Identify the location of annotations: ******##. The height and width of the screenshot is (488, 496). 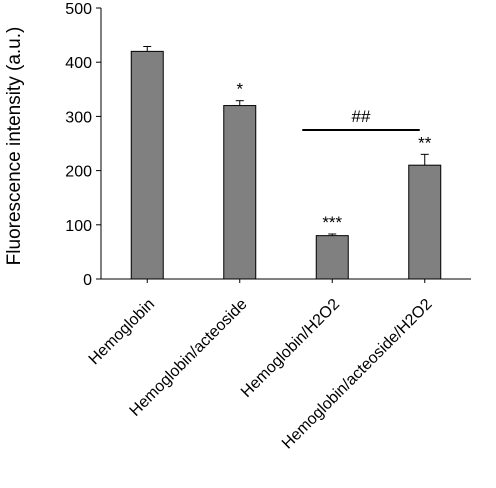
(333, 156).